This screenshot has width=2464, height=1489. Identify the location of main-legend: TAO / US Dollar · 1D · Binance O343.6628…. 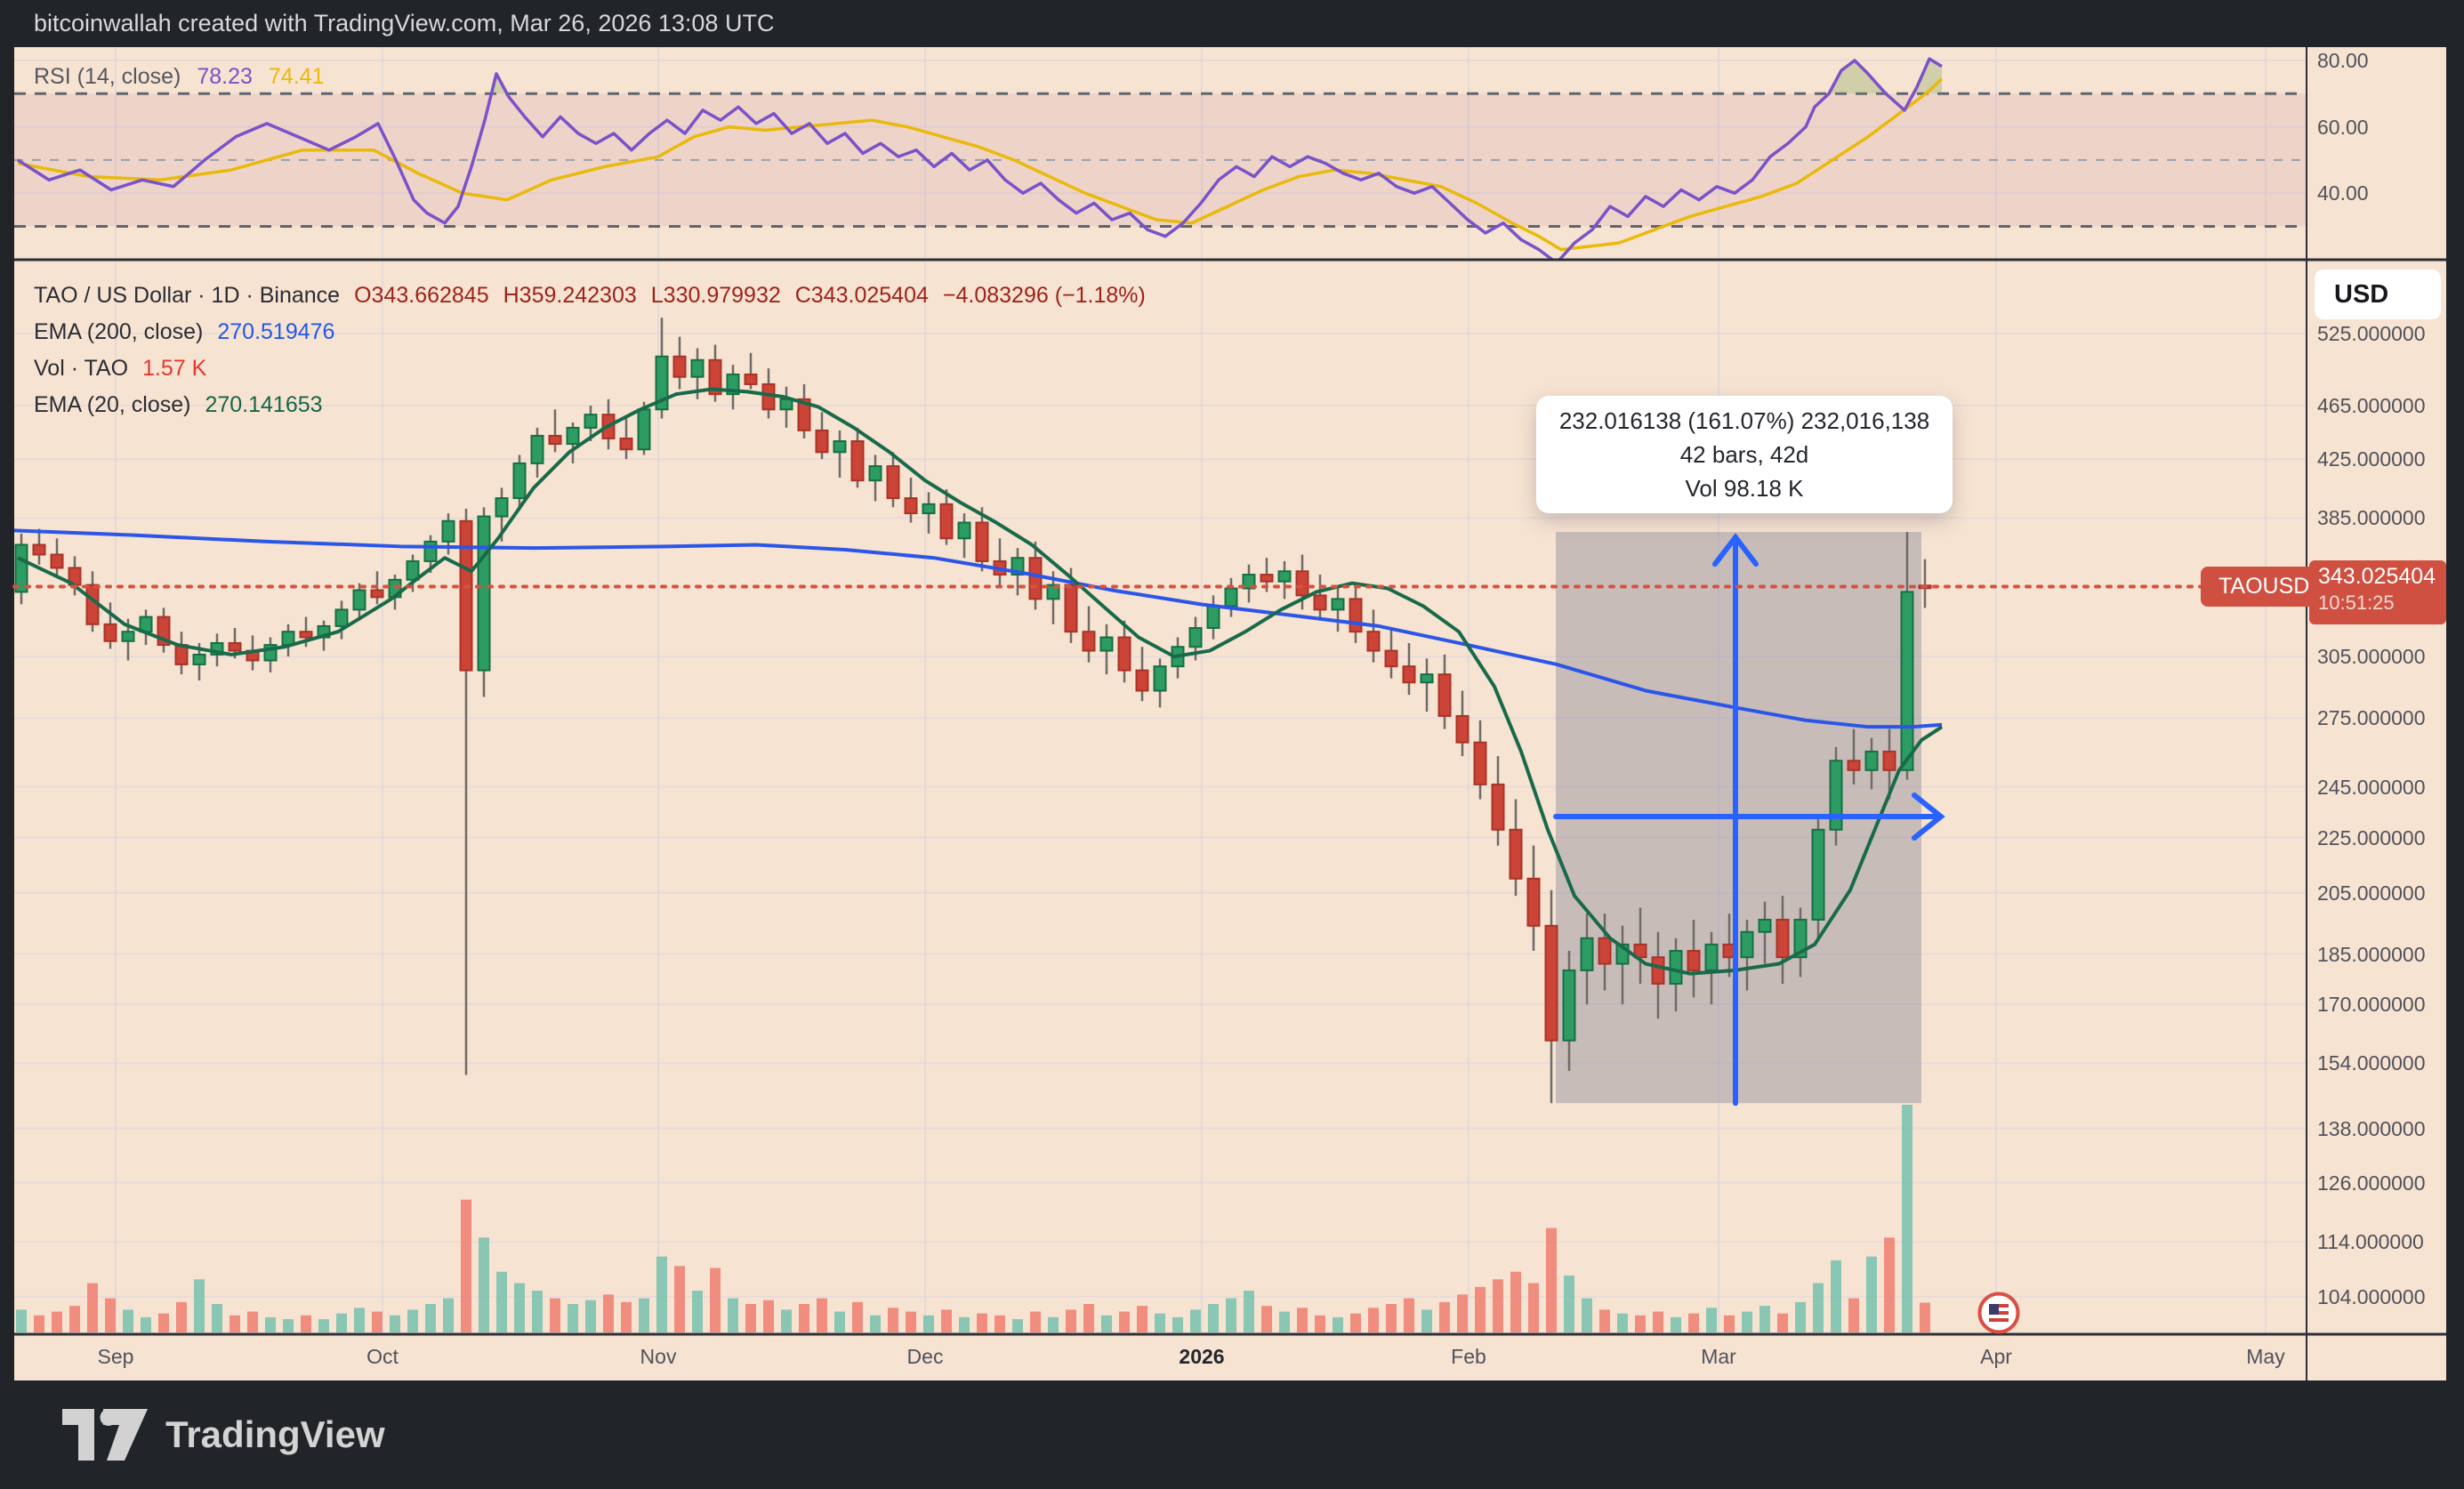
(590, 350).